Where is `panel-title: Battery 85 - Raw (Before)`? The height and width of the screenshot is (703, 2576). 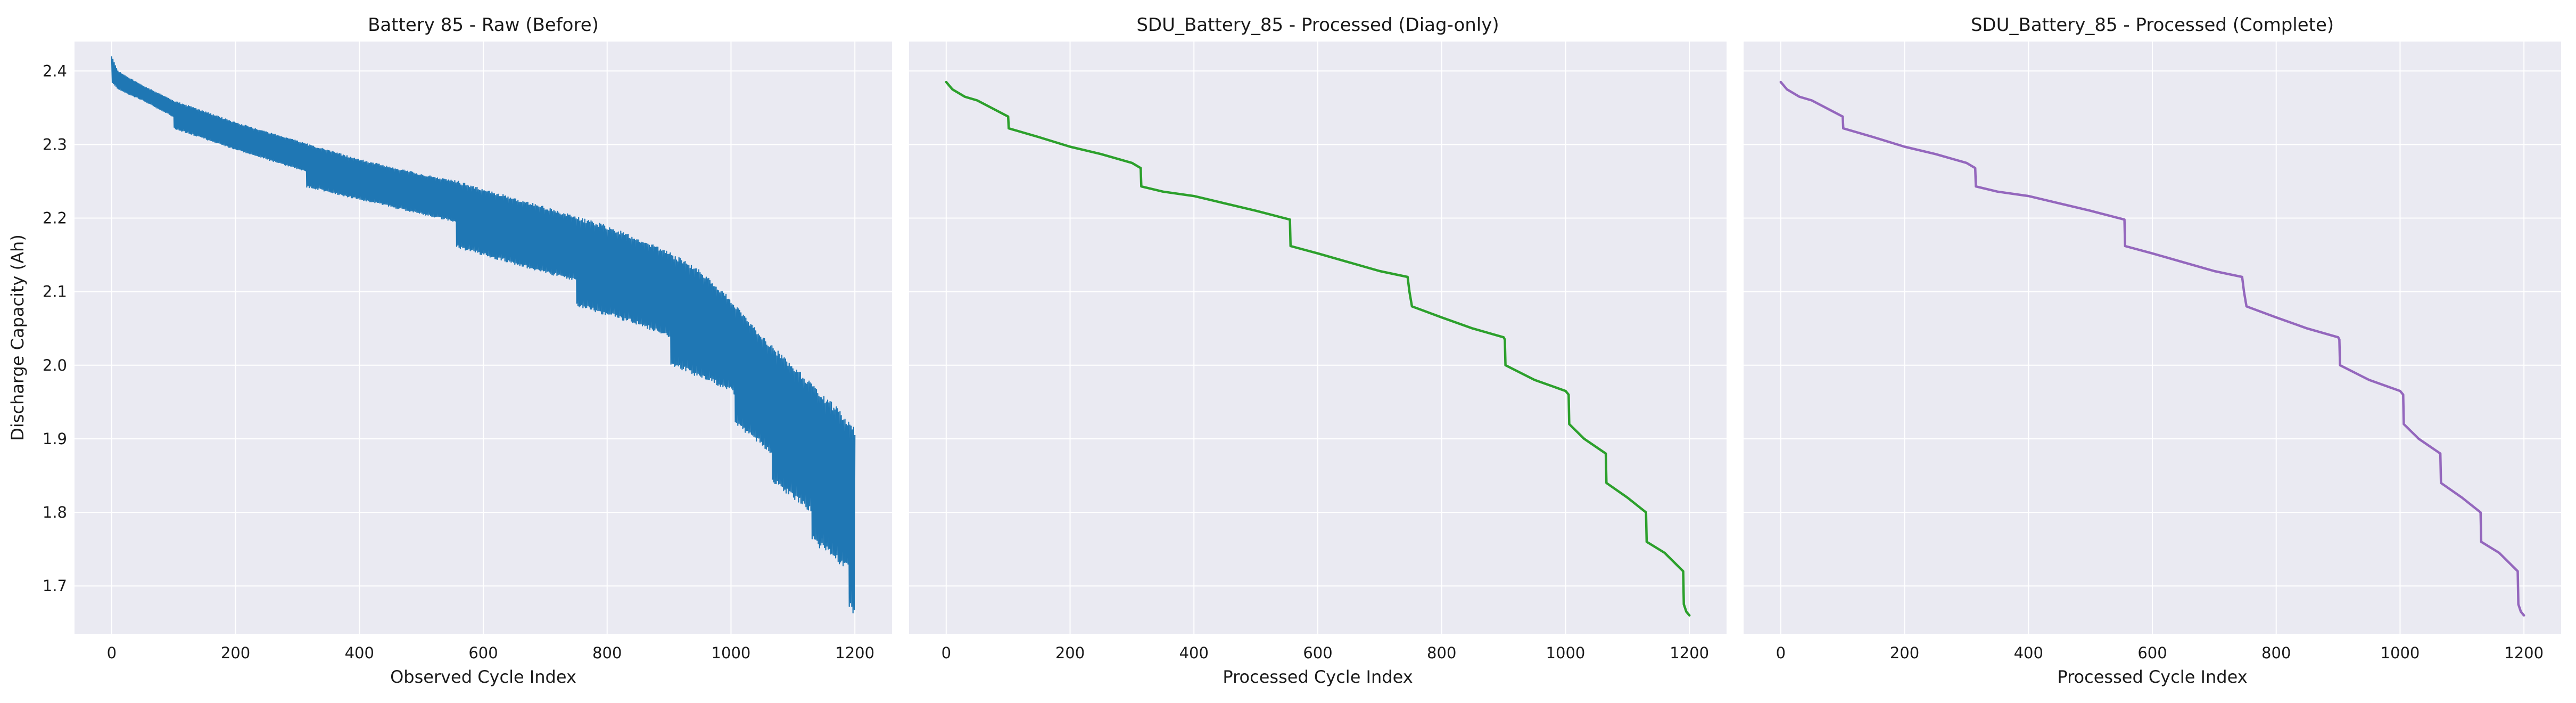 panel-title: Battery 85 - Raw (Before) is located at coordinates (483, 25).